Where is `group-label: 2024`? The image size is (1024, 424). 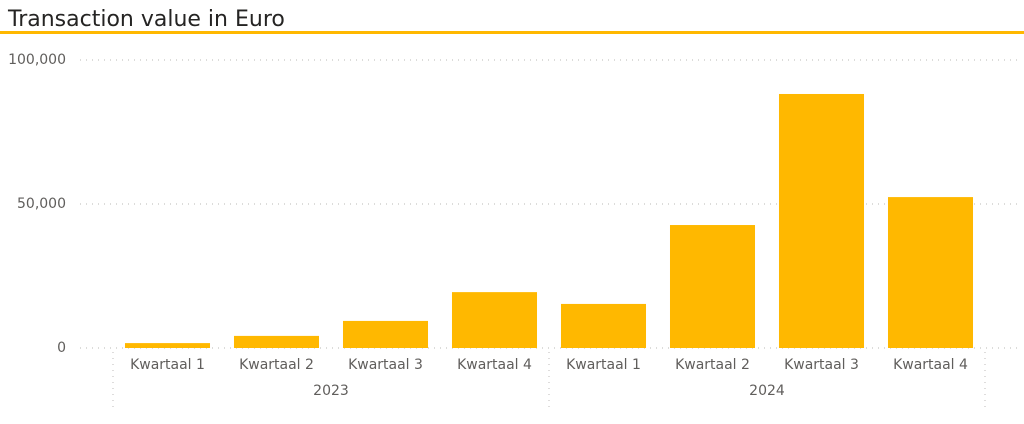 group-label: 2024 is located at coordinates (767, 391).